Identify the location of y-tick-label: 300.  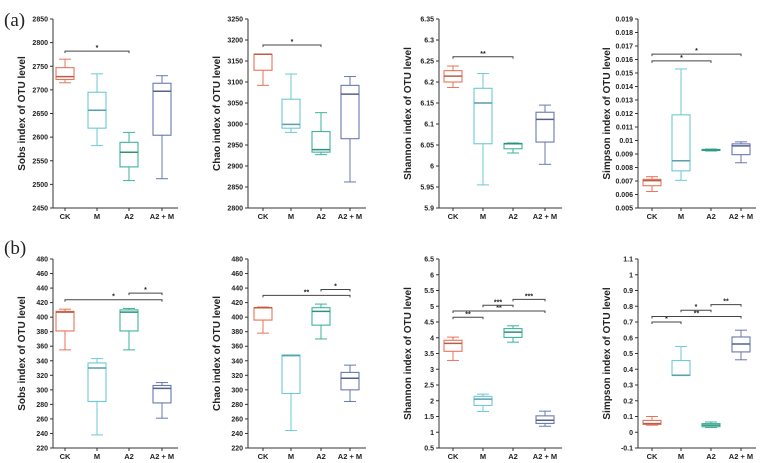
(42, 390).